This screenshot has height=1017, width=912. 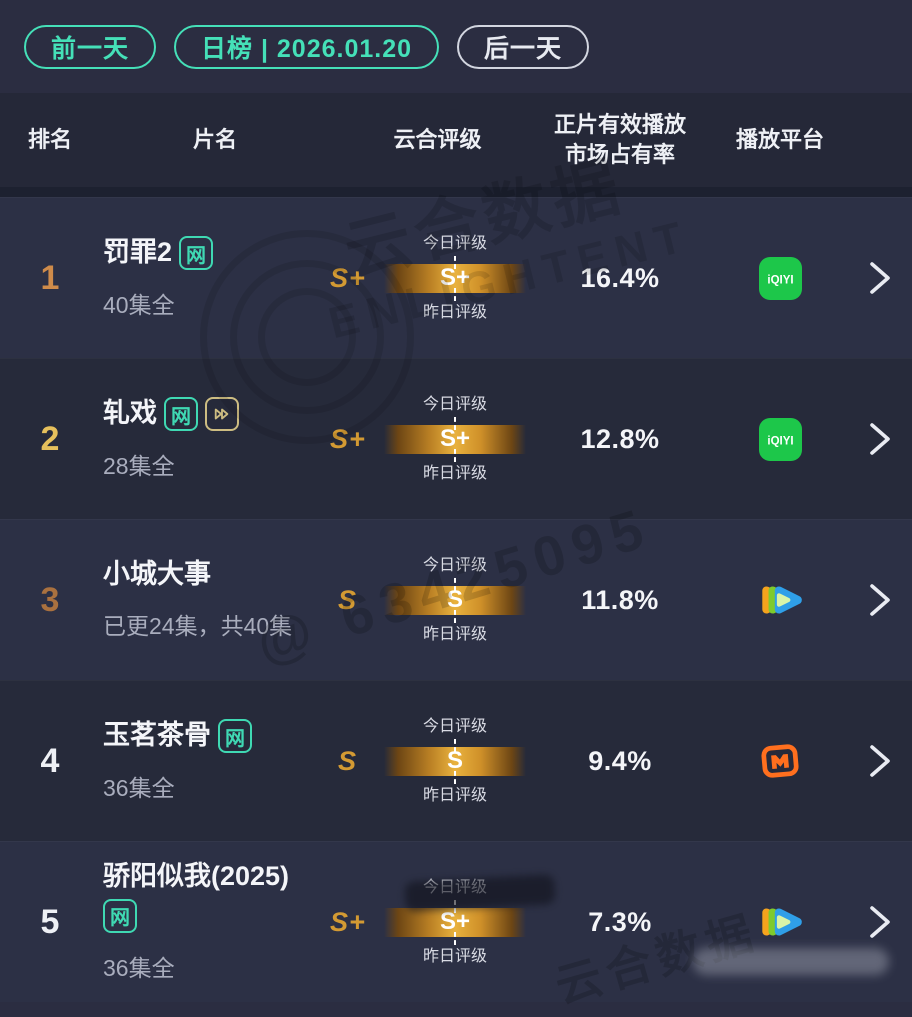 I want to click on header-title: 片名, so click(x=214, y=140).